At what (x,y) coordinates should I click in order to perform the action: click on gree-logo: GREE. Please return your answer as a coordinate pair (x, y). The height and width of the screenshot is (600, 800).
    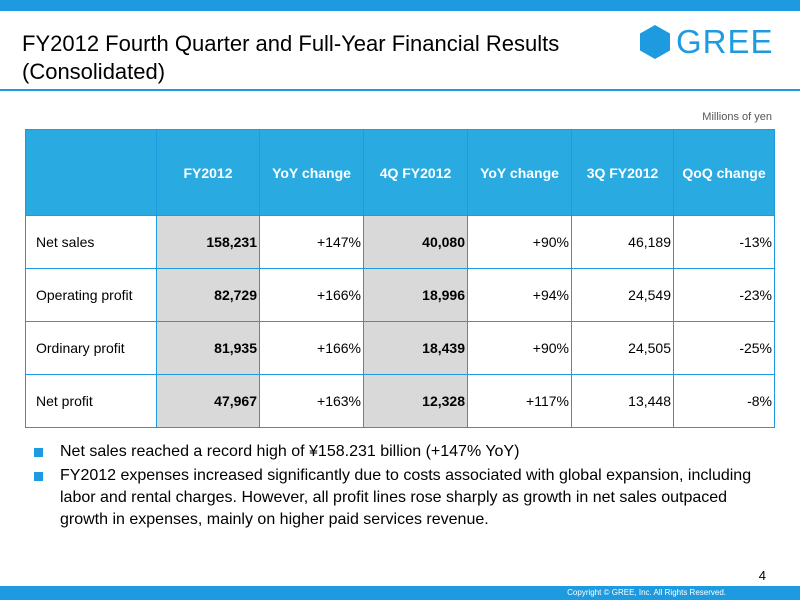
    Looking at the image, I should click on (707, 42).